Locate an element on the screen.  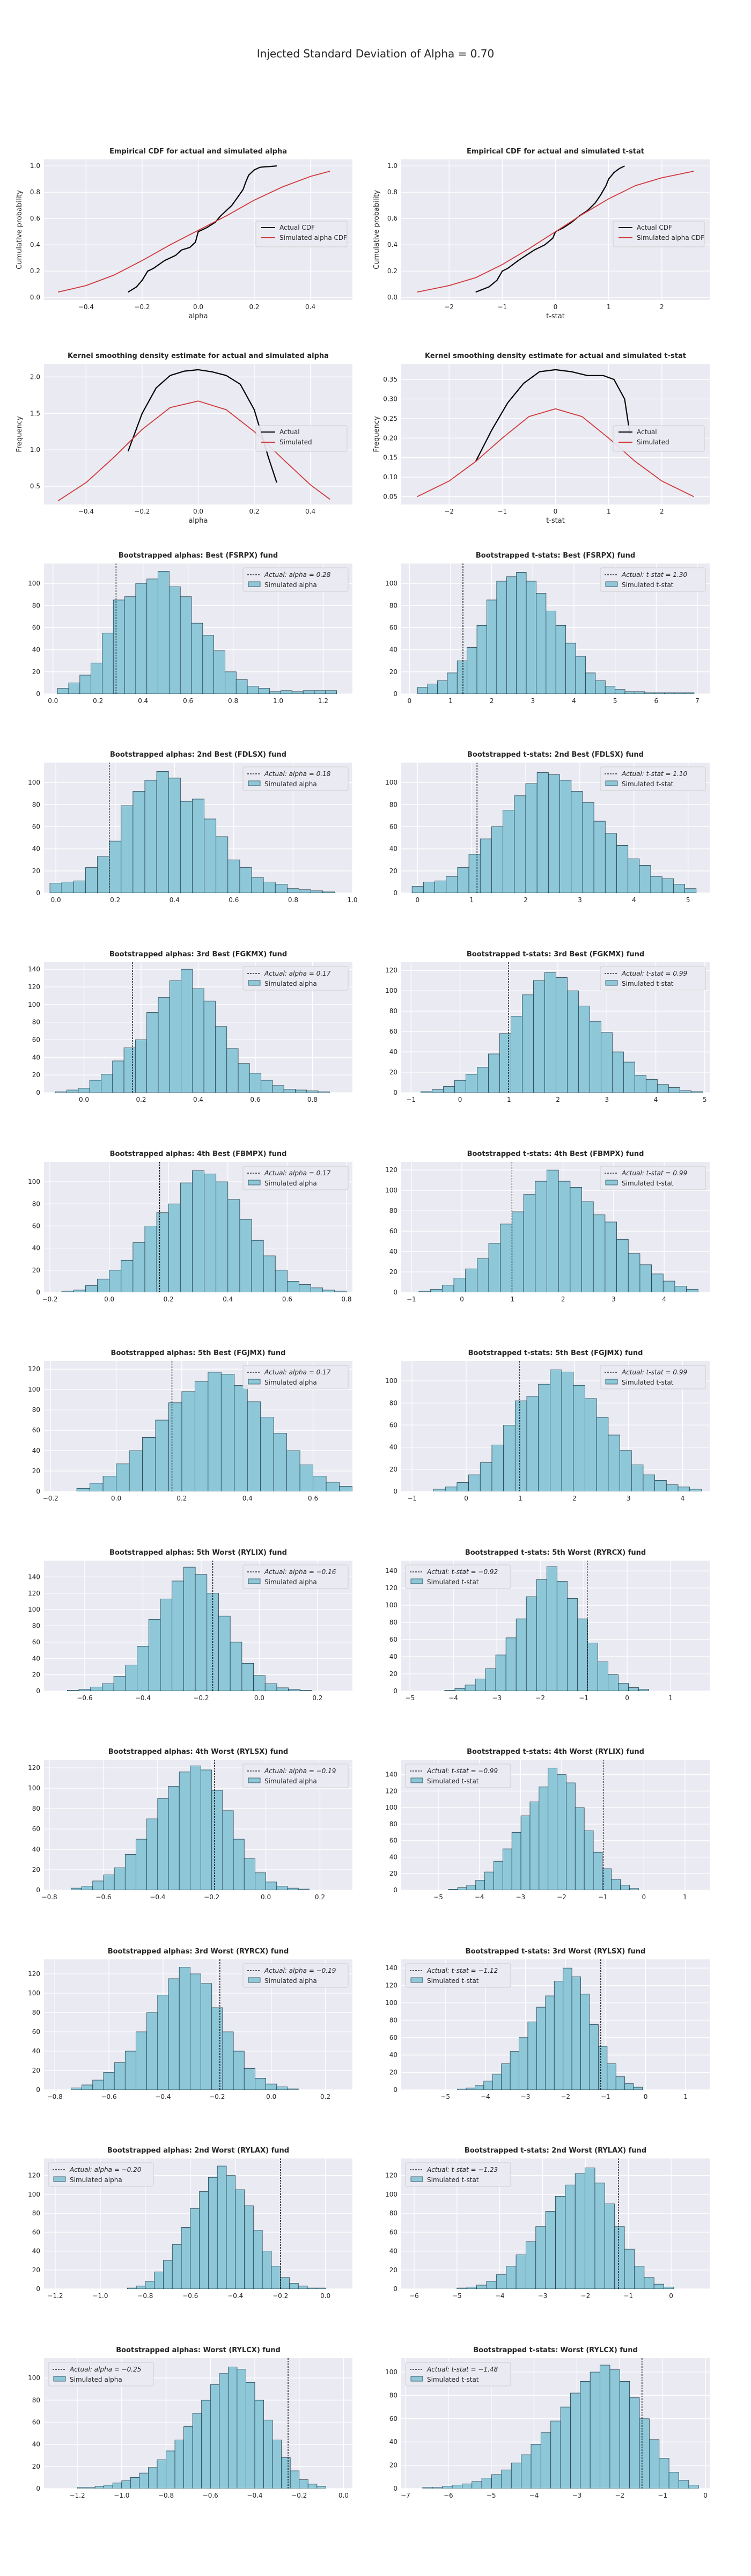
x-tick-label: 0.2 is located at coordinates (320, 1897).